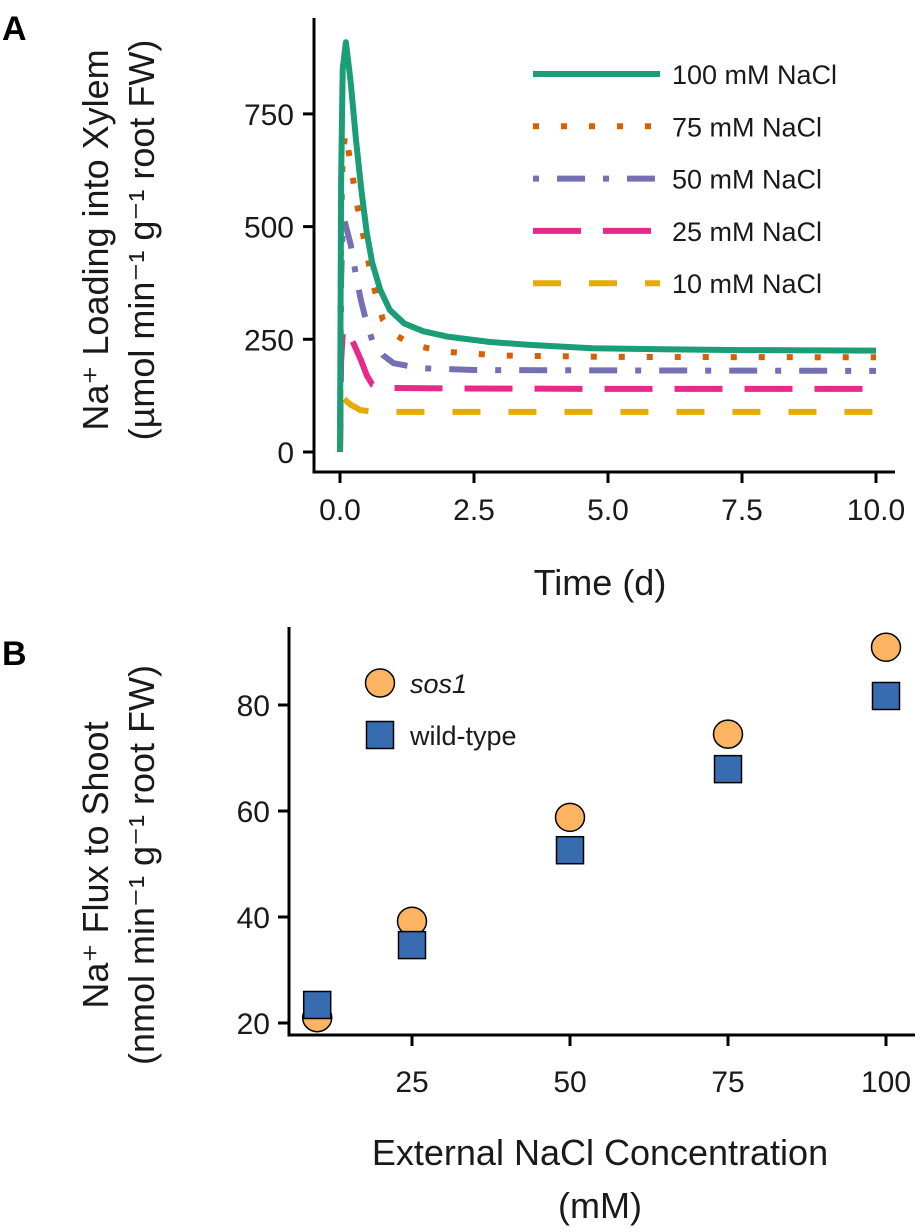 The width and height of the screenshot is (920, 1232). What do you see at coordinates (253, 918) in the screenshot?
I see `panel-b-ytick-label: 40` at bounding box center [253, 918].